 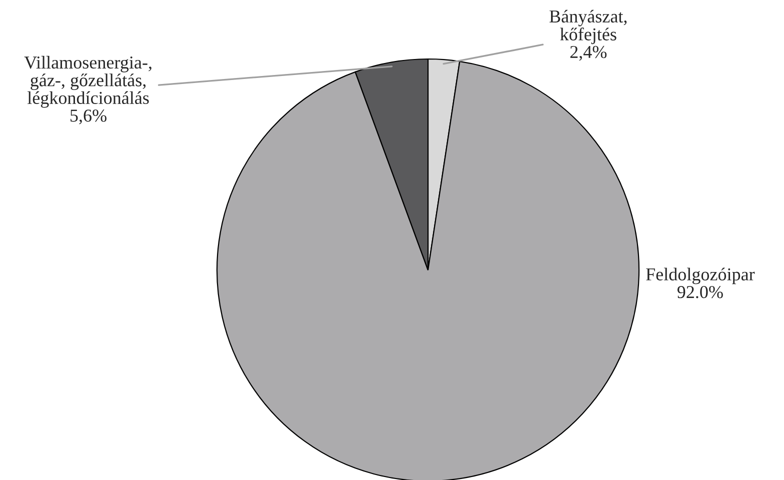 What do you see at coordinates (588, 27) in the screenshot?
I see `slice-label: Bányászat, kőfejtés` at bounding box center [588, 27].